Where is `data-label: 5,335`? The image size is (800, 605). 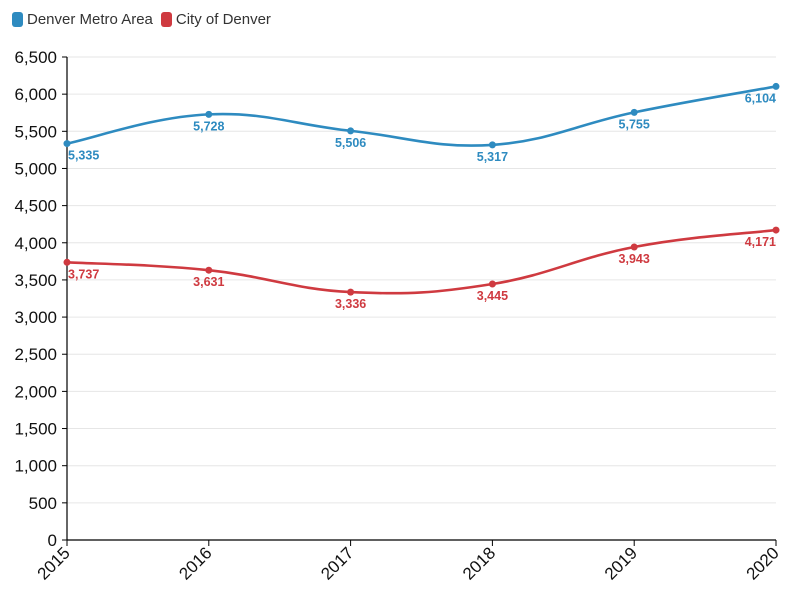
data-label: 5,335 is located at coordinates (83, 156).